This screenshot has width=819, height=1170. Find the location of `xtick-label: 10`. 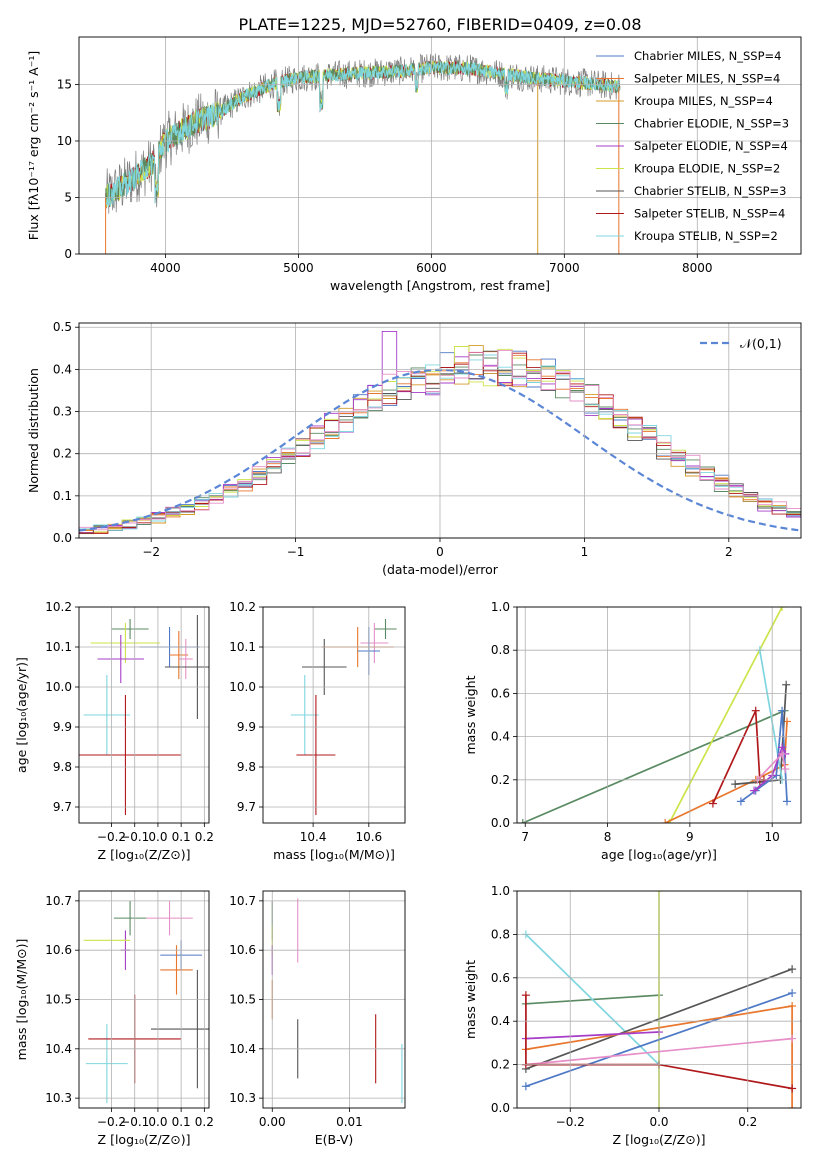

xtick-label: 10 is located at coordinates (772, 837).